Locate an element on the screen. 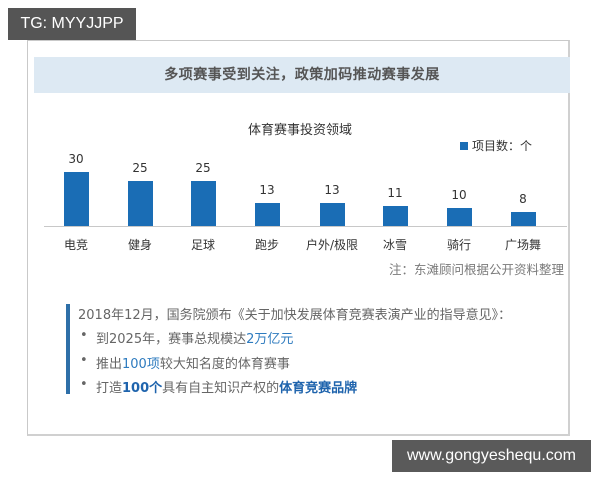 Image resolution: width=600 pixels, height=480 pixels. policy-bullet-2: 推出100项较大知名度的体育赛事 is located at coordinates (193, 362).